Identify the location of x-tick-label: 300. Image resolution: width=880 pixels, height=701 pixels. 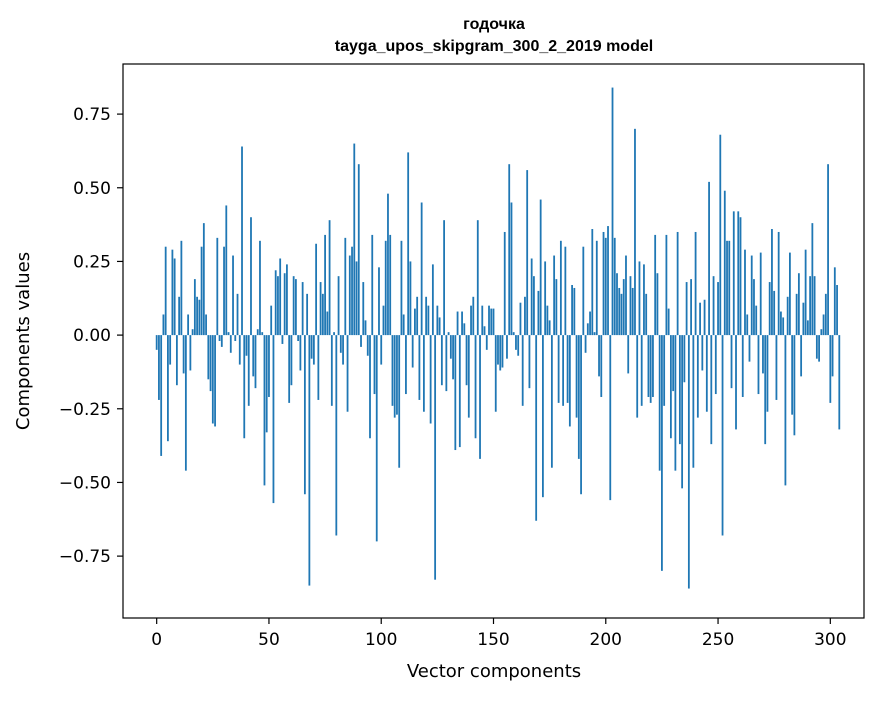
(830, 640).